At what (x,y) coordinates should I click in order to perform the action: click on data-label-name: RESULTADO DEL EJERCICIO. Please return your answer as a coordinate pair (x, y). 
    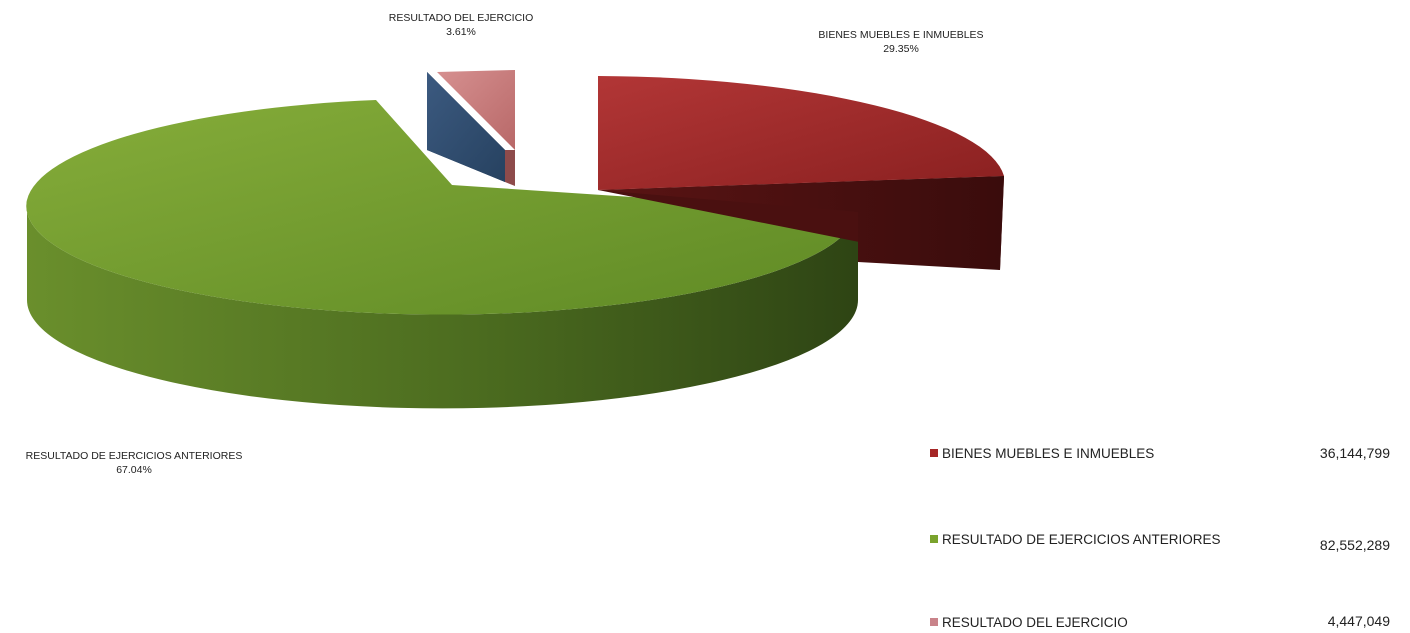
    Looking at the image, I should click on (461, 18).